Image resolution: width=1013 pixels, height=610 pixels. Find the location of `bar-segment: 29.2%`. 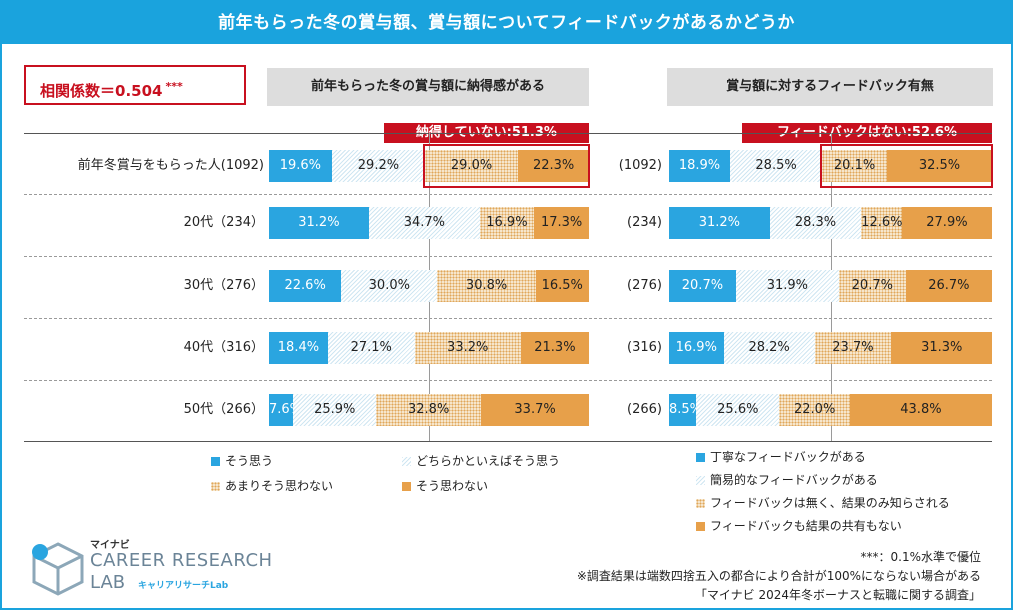

bar-segment: 29.2% is located at coordinates (378, 166).